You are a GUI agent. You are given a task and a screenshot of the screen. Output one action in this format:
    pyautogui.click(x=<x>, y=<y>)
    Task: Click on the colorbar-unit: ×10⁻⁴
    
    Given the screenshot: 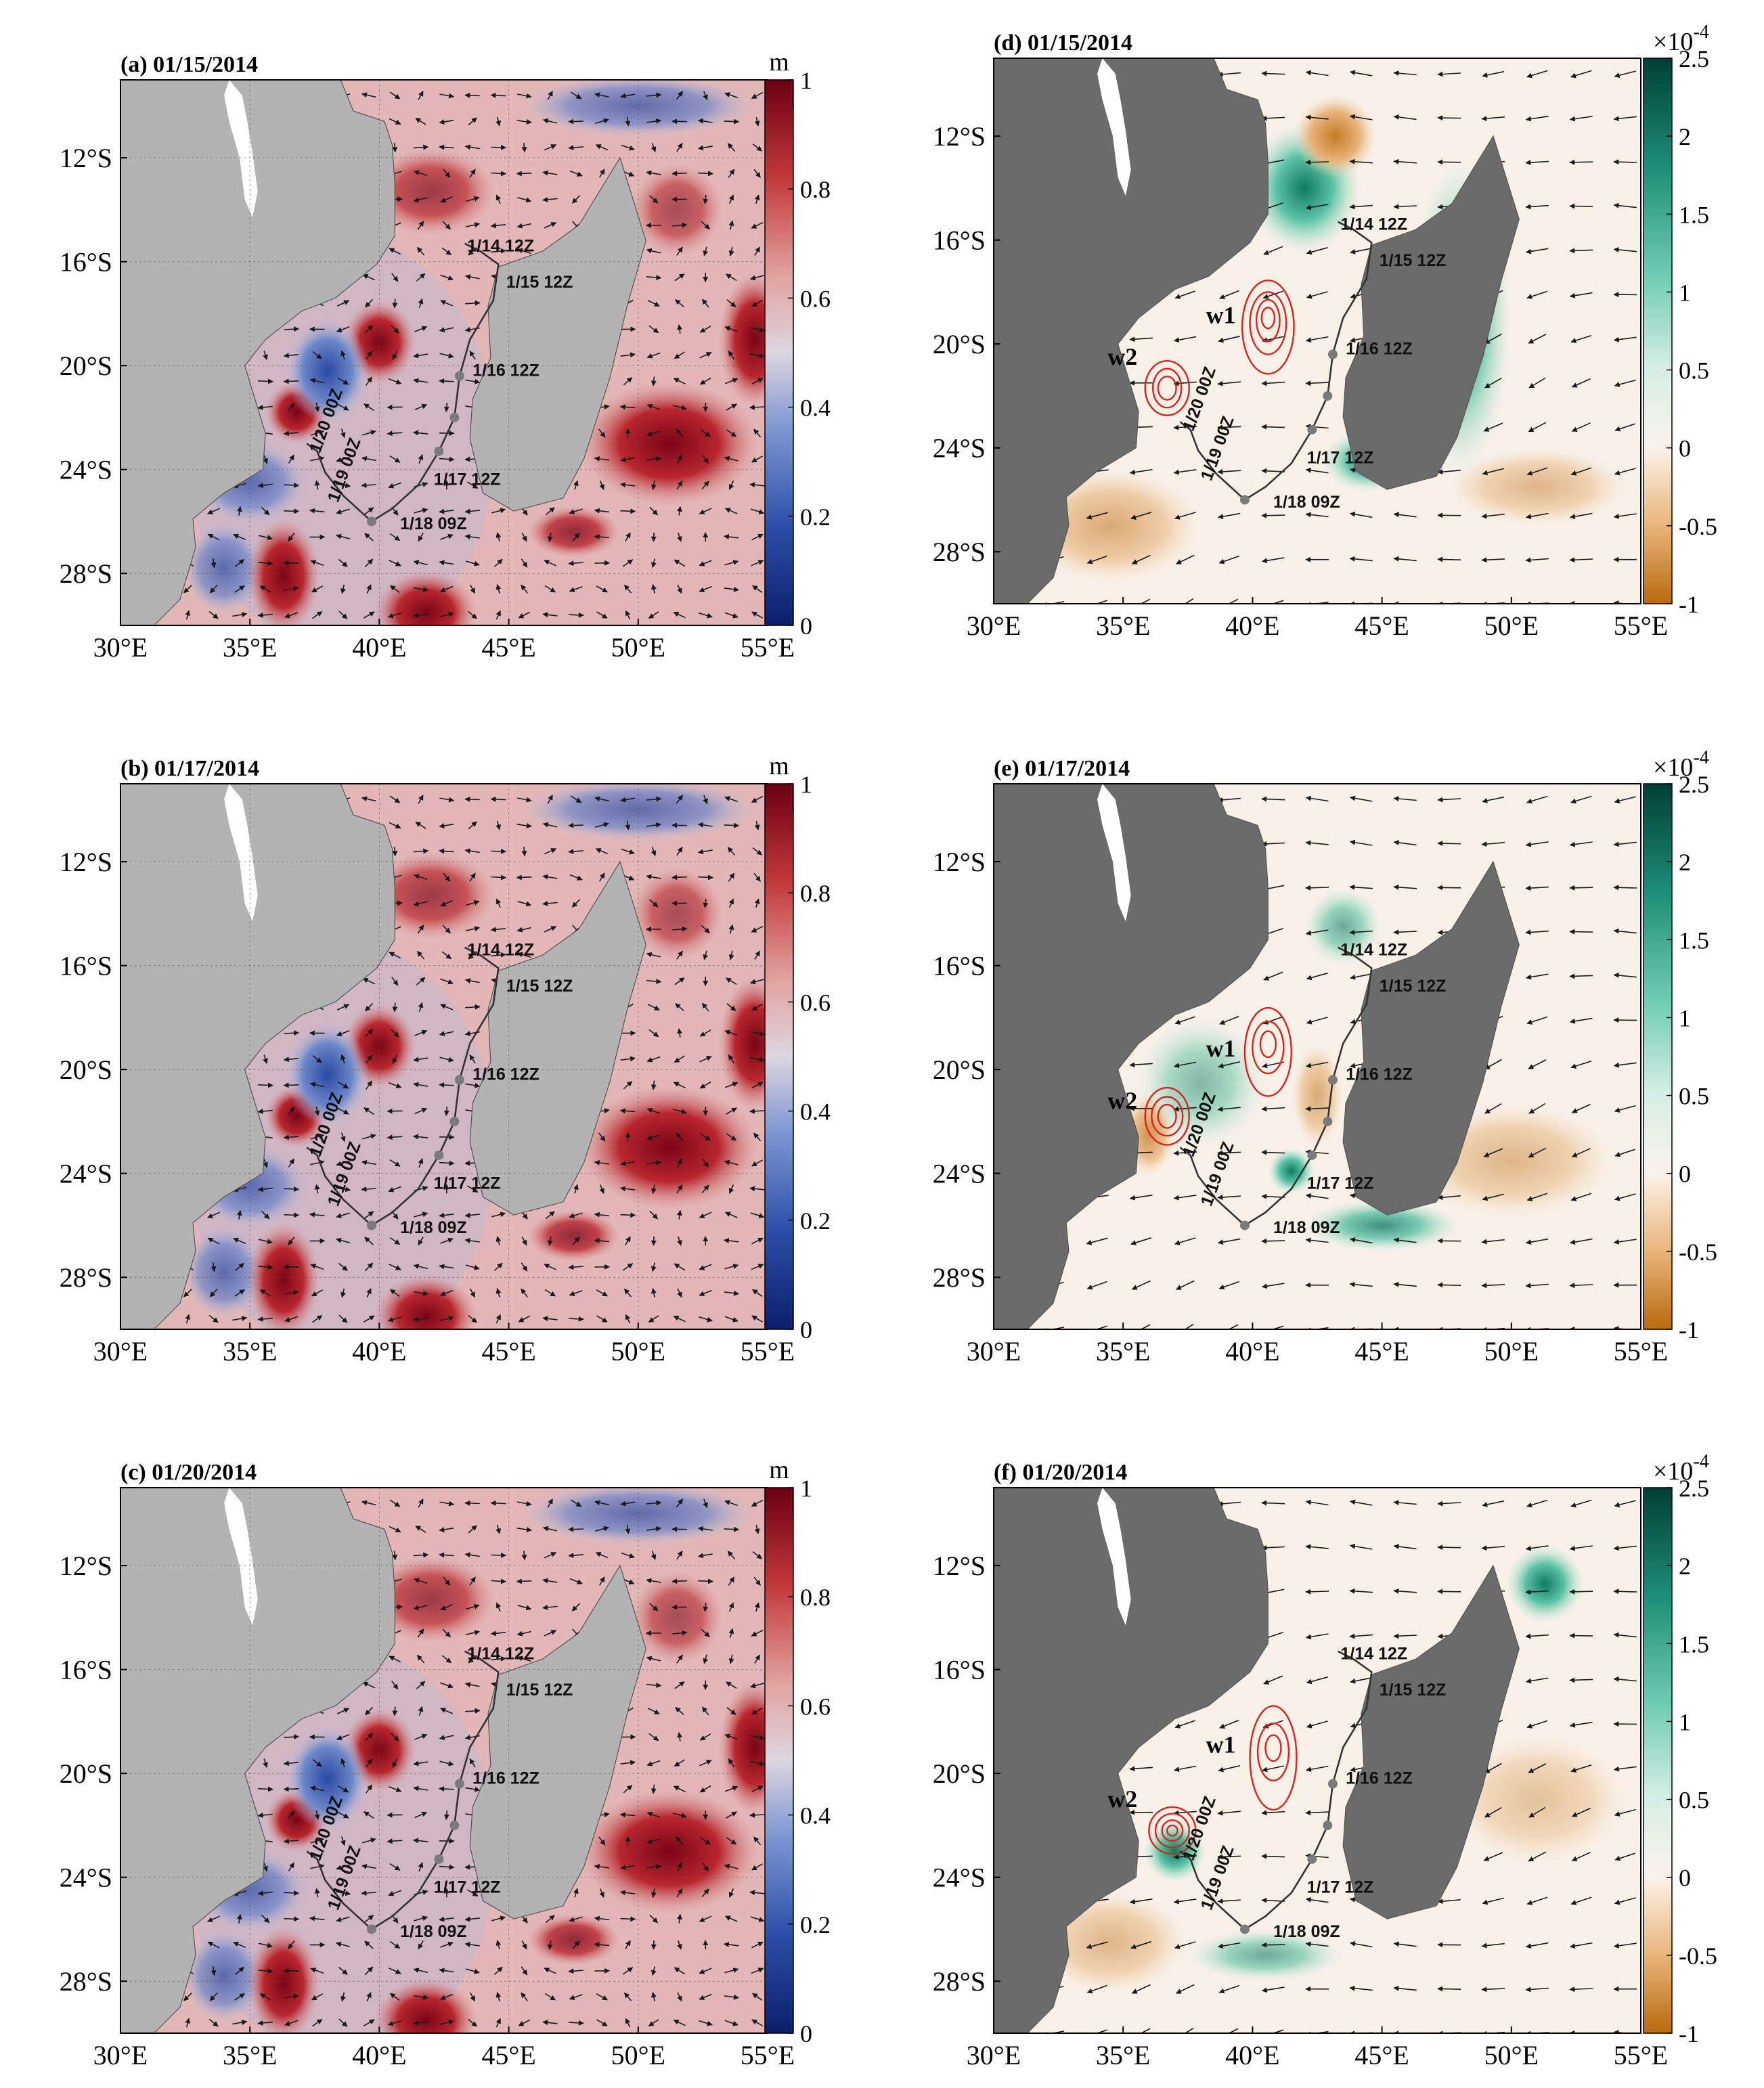 What is the action you would take?
    pyautogui.click(x=1681, y=39)
    